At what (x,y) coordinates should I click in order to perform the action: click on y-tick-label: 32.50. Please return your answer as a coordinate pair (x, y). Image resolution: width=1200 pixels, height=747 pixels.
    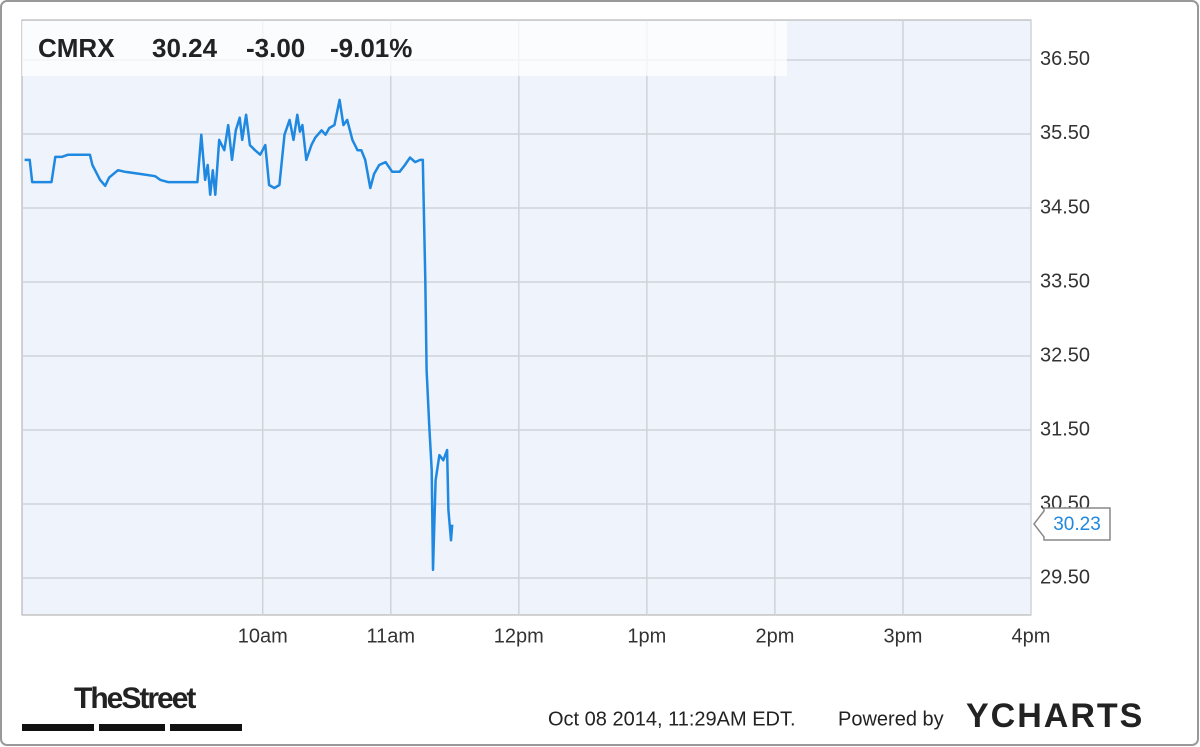
    Looking at the image, I should click on (1065, 355).